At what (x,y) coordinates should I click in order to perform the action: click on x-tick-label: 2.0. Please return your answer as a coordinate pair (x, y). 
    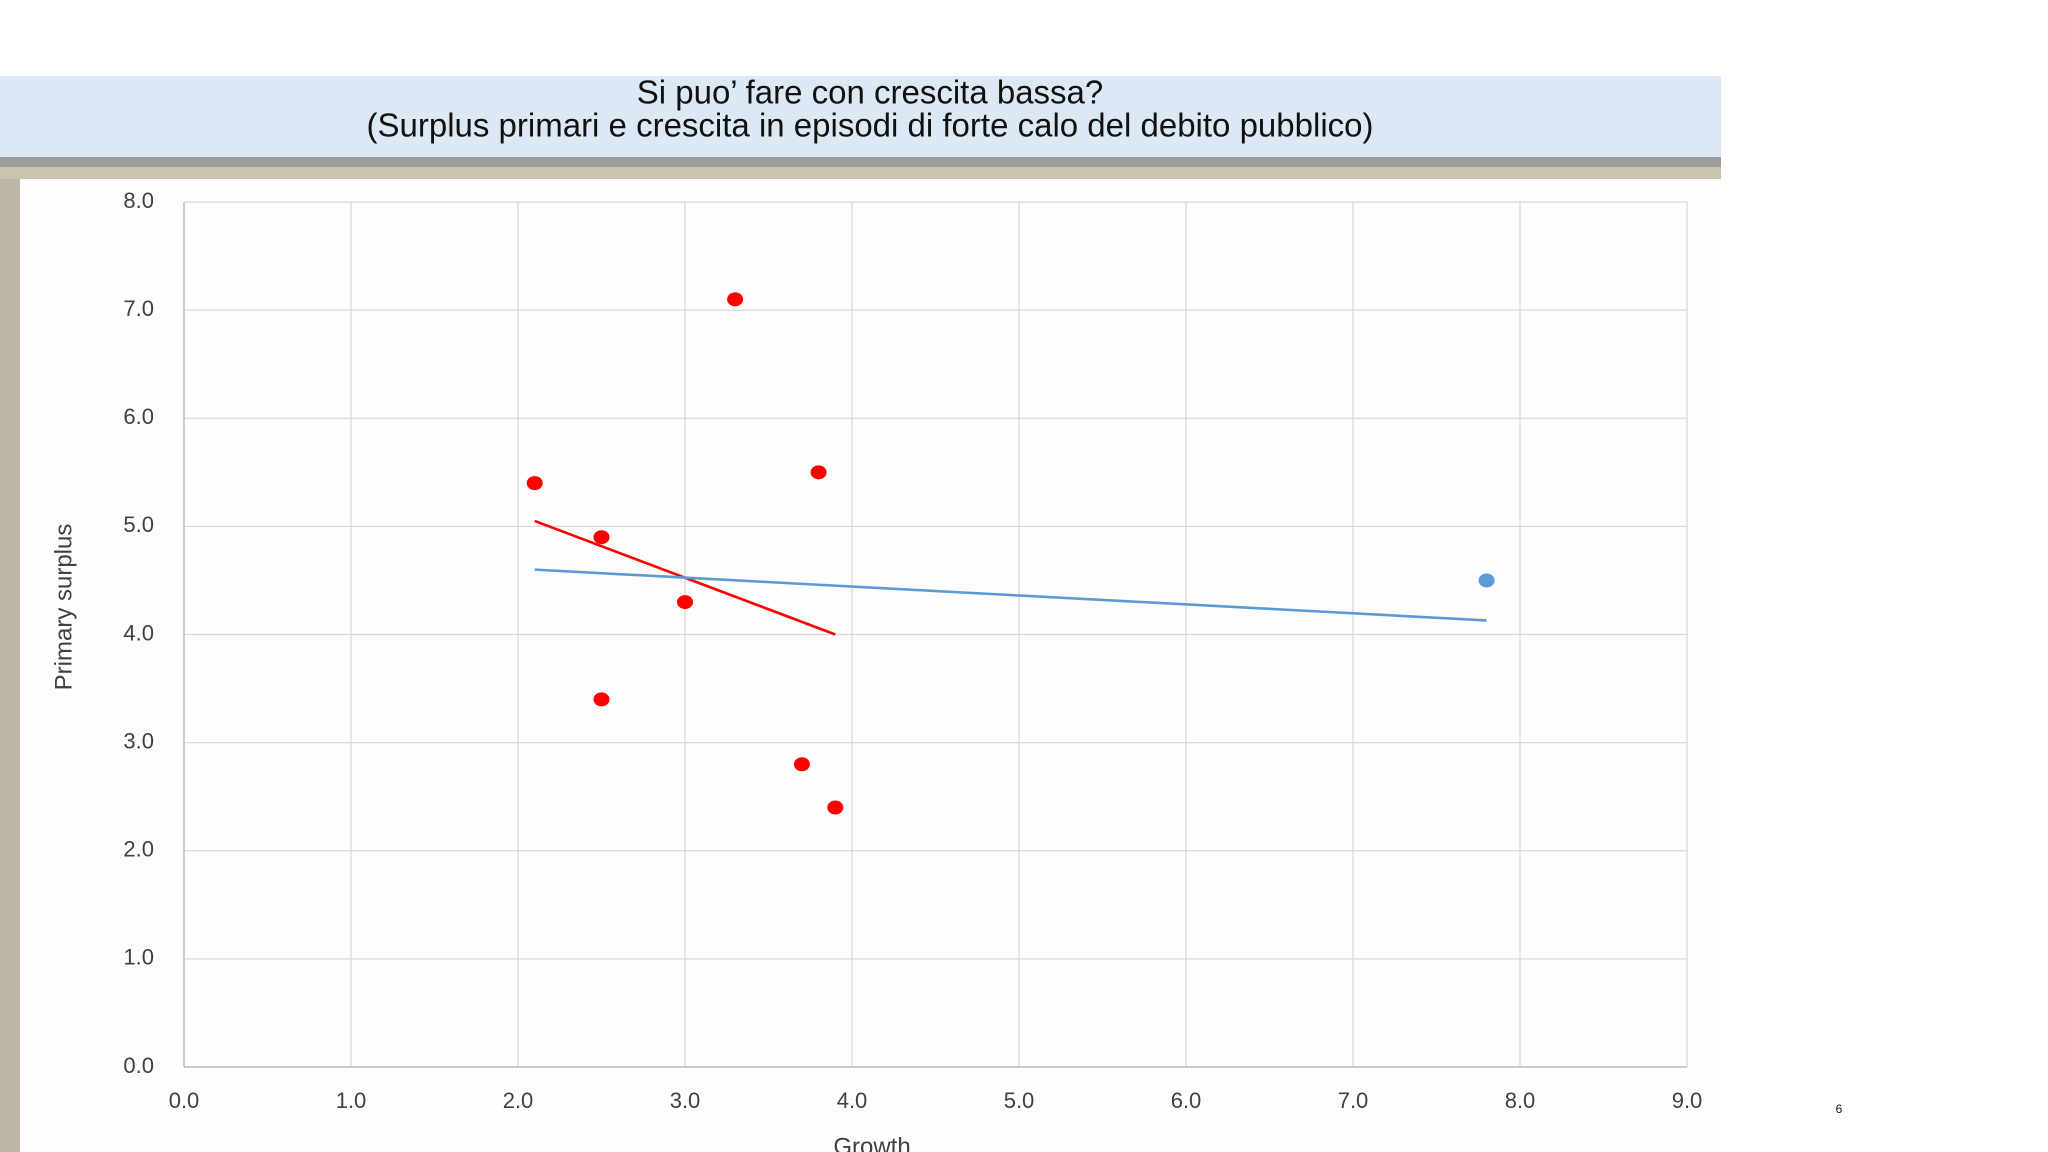
    Looking at the image, I should click on (518, 1100).